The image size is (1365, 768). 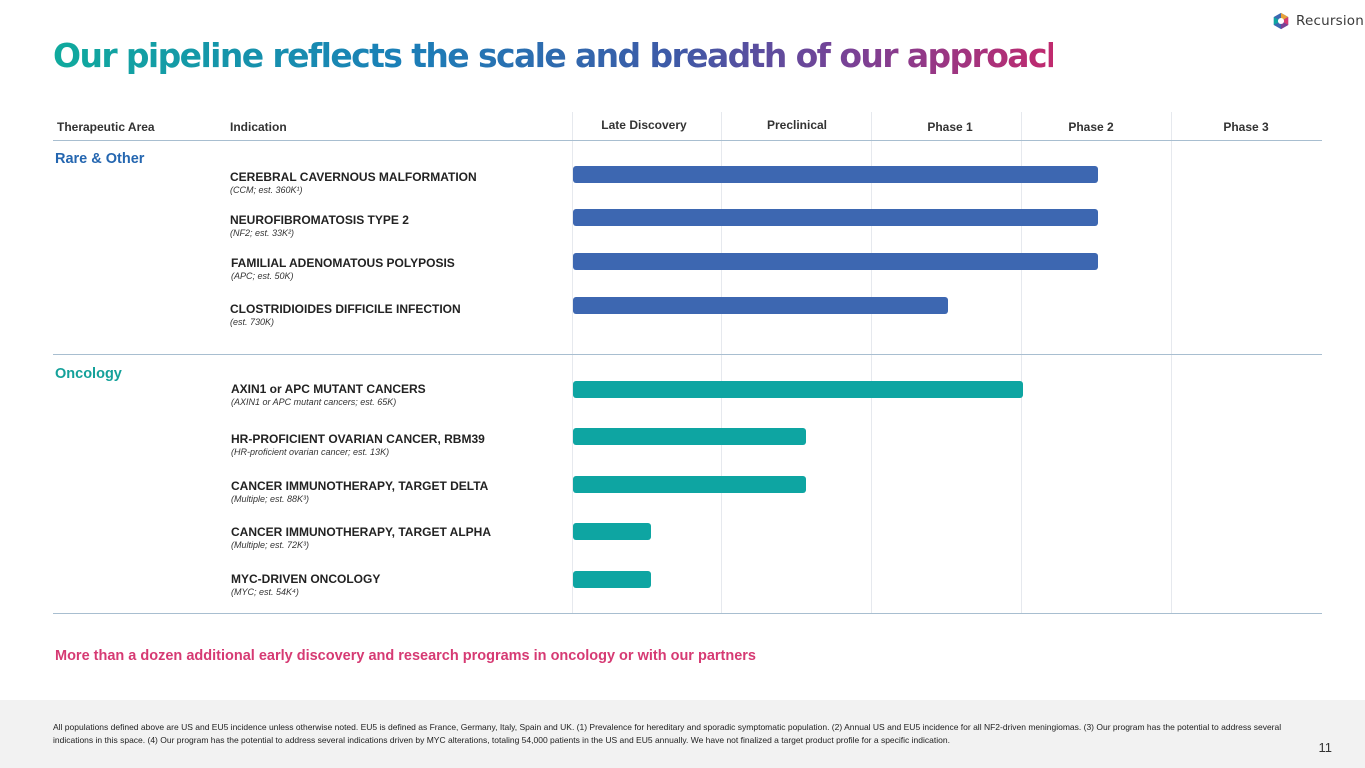 I want to click on indication-subtitle: (HR-proficient ovarian cancer; est. 13K), so click(x=310, y=452).